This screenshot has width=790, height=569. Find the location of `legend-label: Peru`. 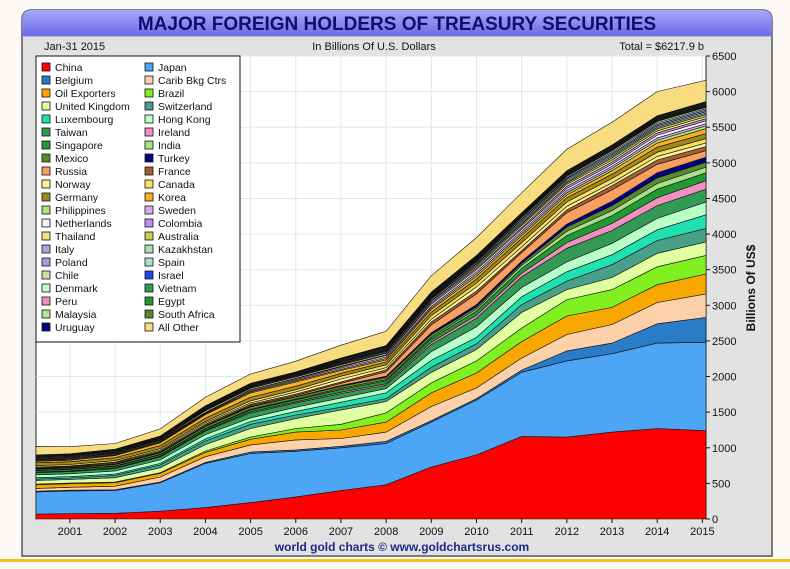

legend-label: Peru is located at coordinates (66, 302).